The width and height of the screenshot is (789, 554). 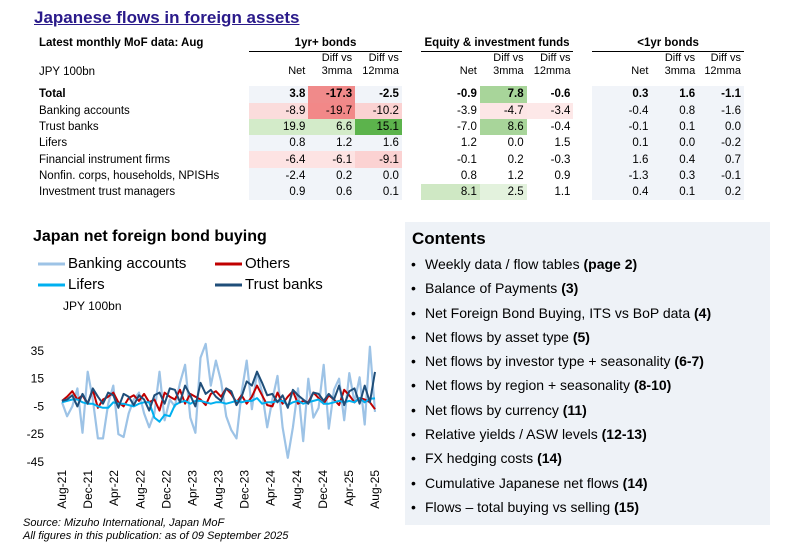 What do you see at coordinates (550, 361) in the screenshot?
I see `contents-item-text: Net flows by investor type + seasonality` at bounding box center [550, 361].